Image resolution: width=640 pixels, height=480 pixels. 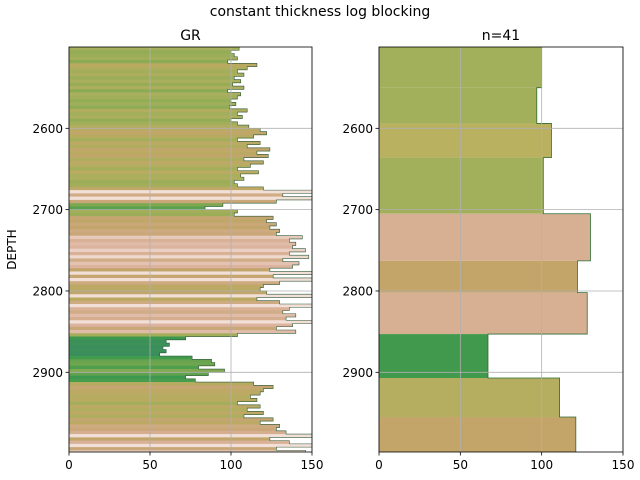 What do you see at coordinates (541, 465) in the screenshot?
I see `x-tick-label: 100` at bounding box center [541, 465].